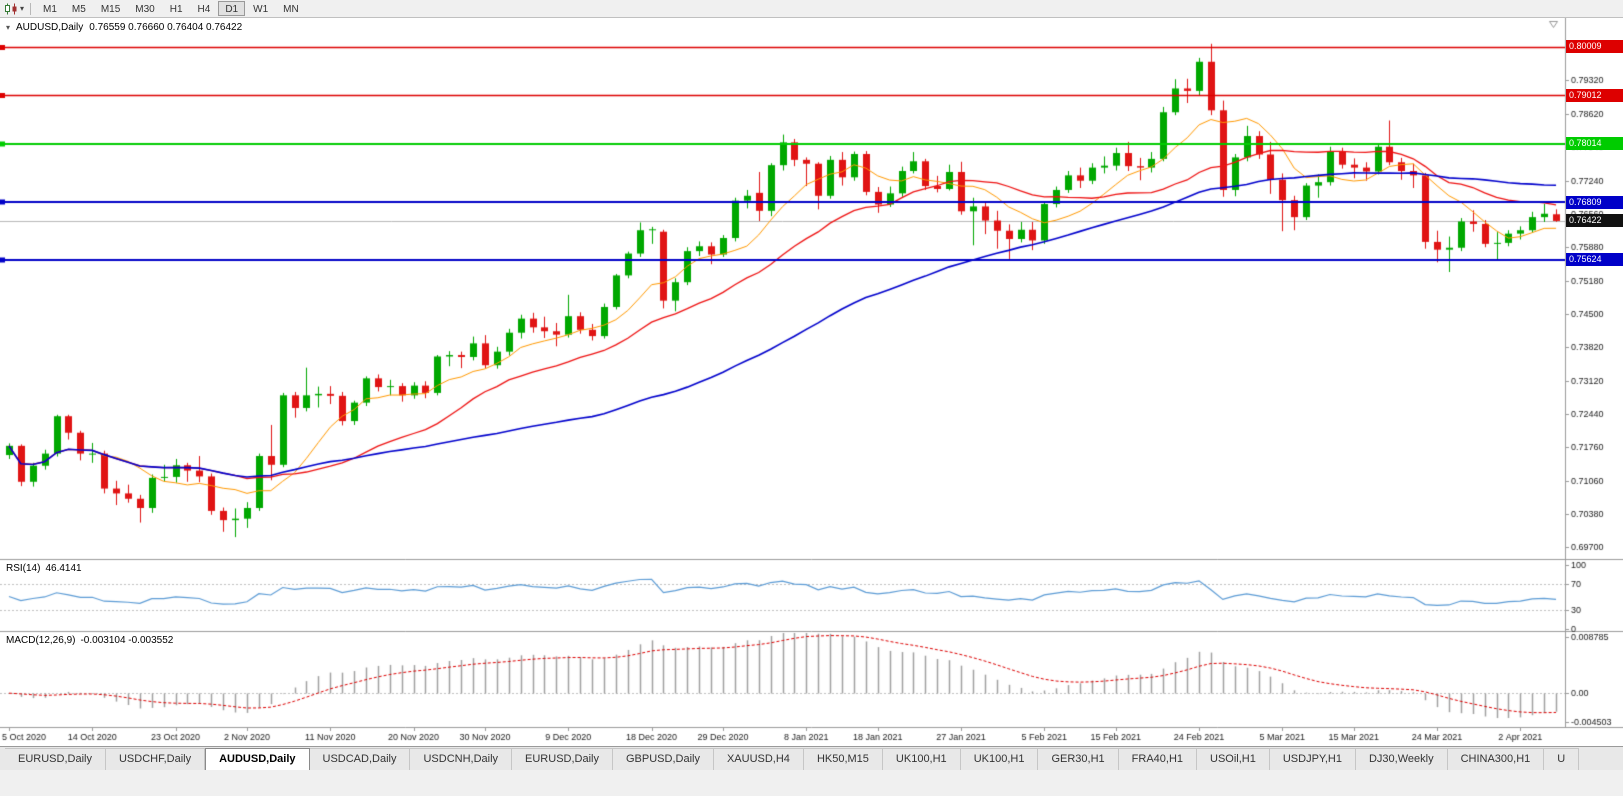 The width and height of the screenshot is (1623, 796). Describe the element at coordinates (461, 759) in the screenshot. I see `chart-tab-usdcnh-daily: USDCNH,Daily` at that location.